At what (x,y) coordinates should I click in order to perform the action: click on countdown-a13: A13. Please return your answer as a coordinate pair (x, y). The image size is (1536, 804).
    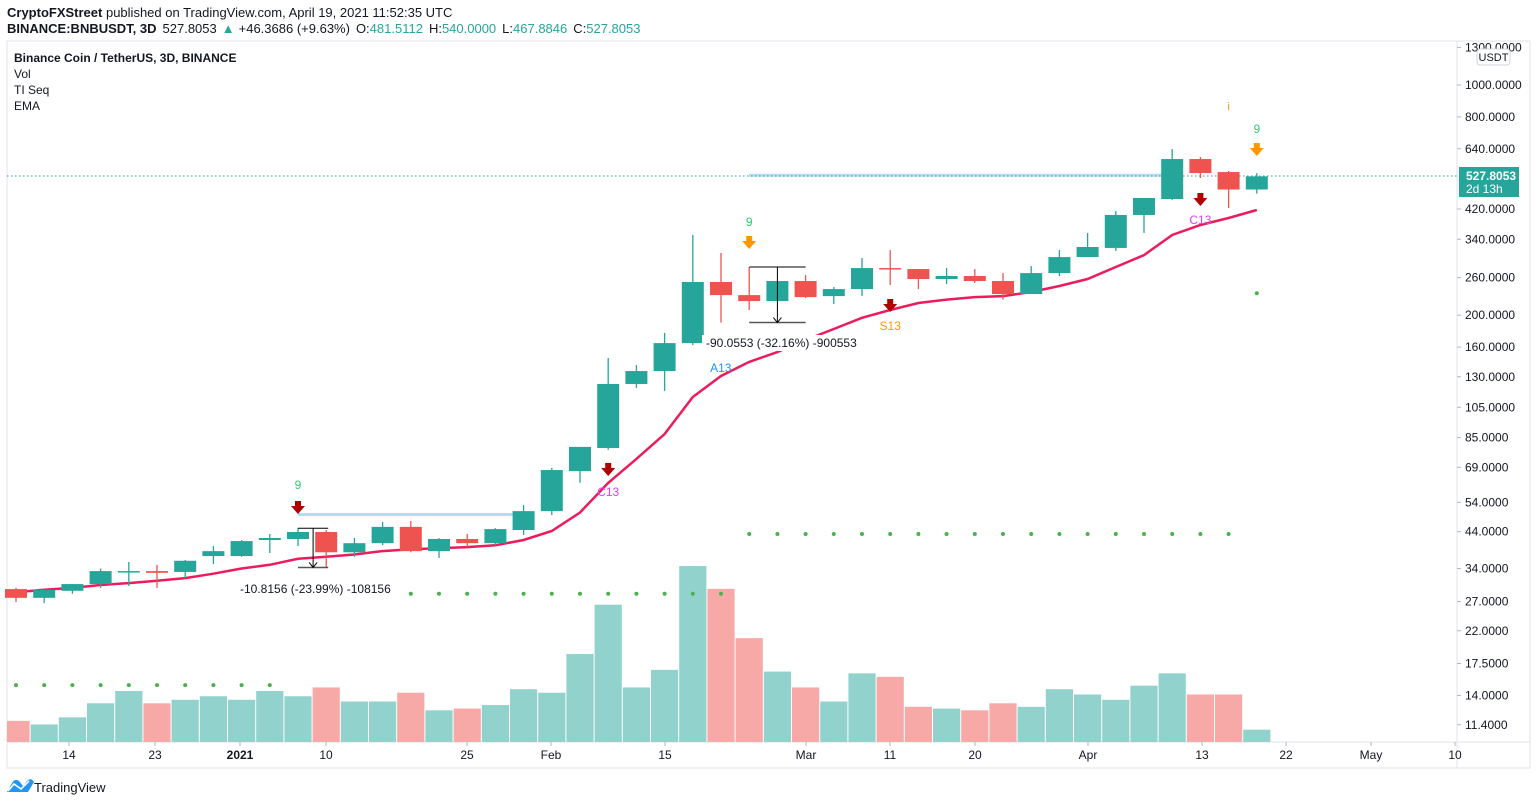
    Looking at the image, I should click on (721, 368).